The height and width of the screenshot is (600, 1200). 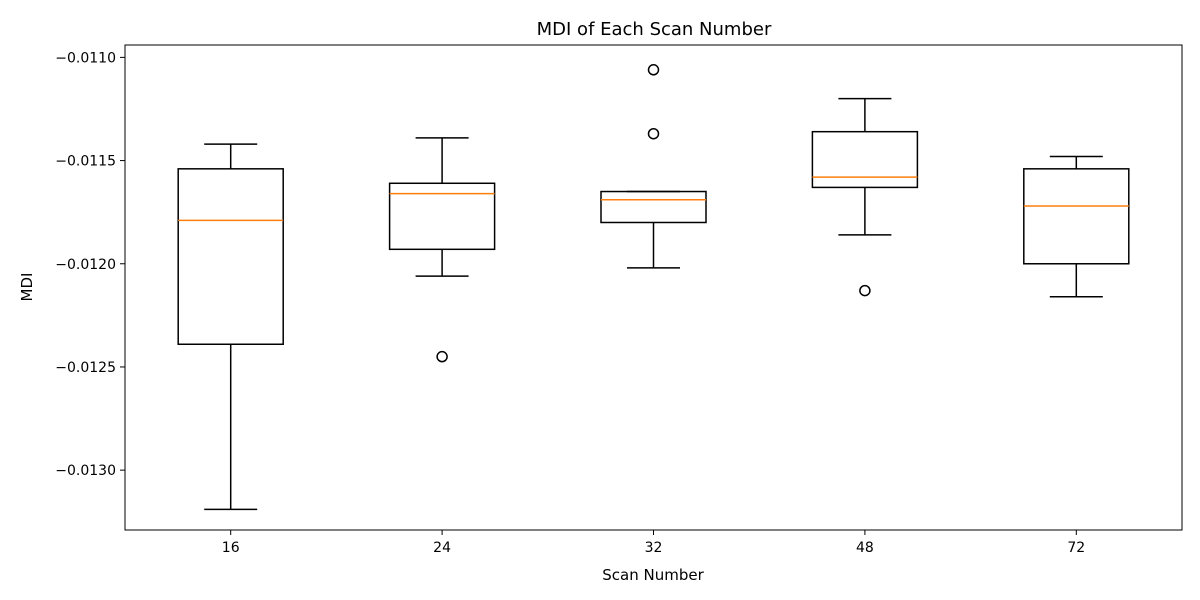 I want to click on y-axis: −0.0110 −0.0115 −0.0120 −0.0125 −0.0130, so click(x=90, y=264).